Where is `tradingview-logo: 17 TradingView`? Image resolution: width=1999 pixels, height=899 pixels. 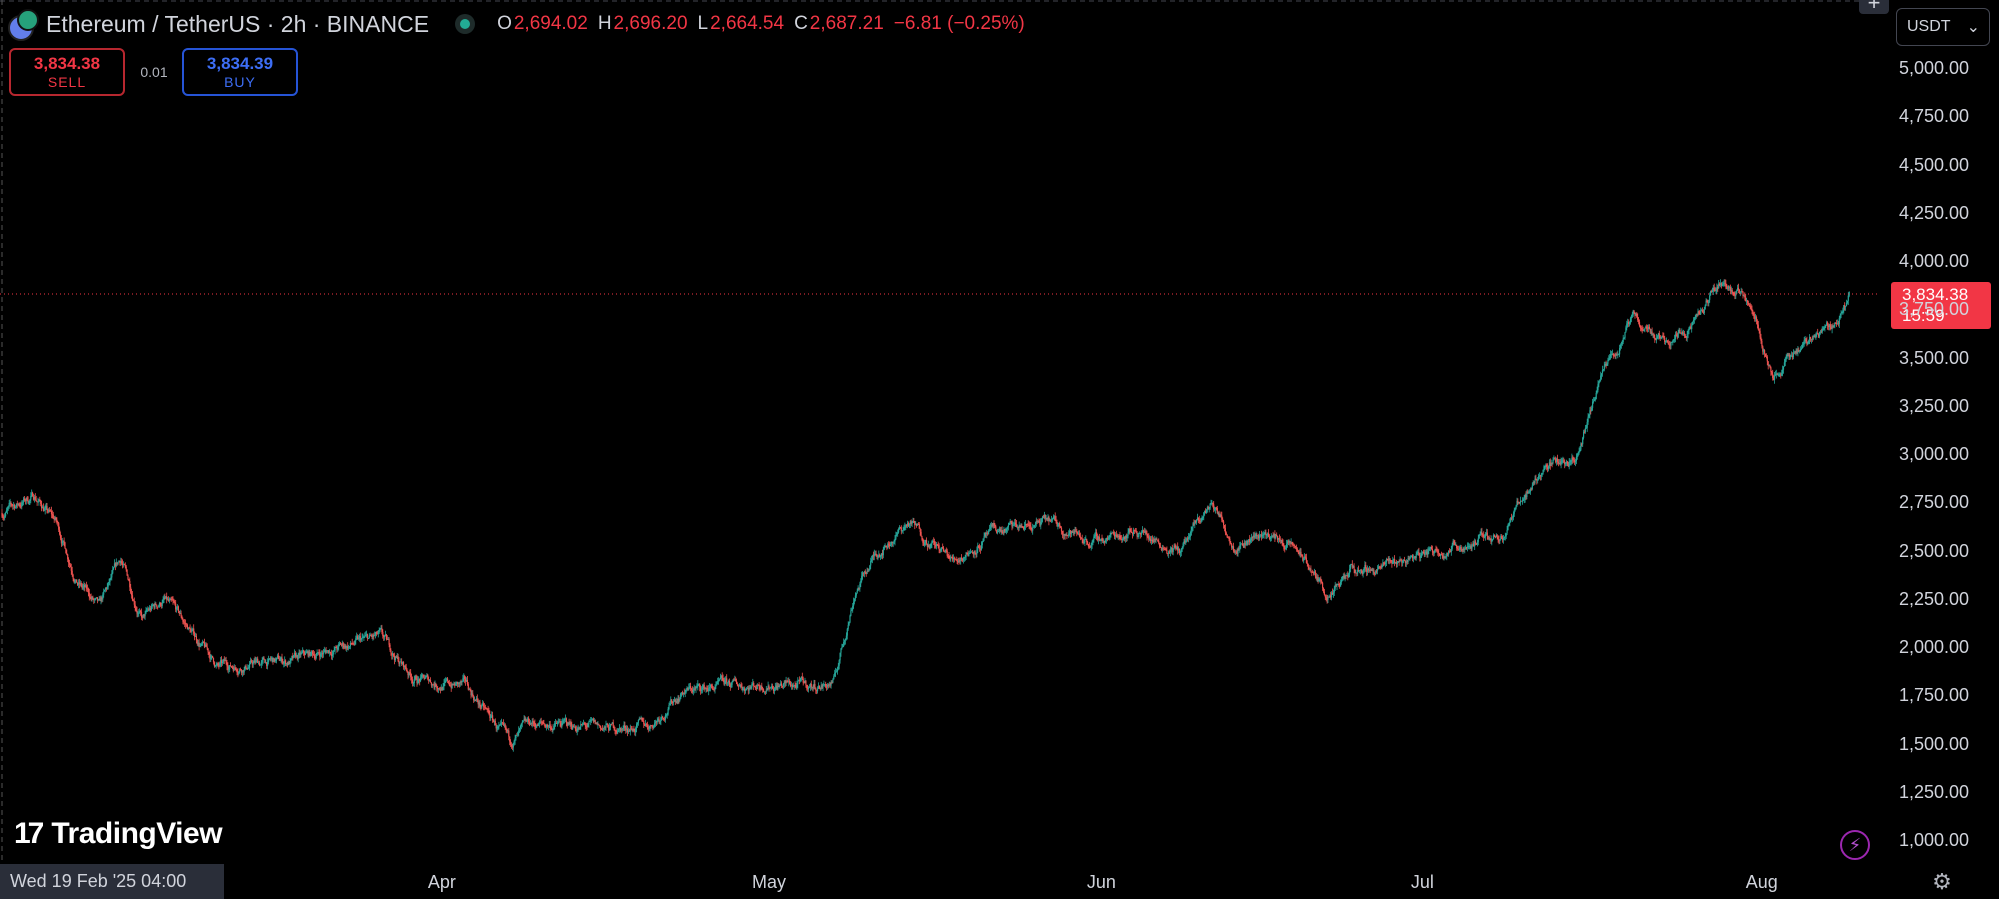 tradingview-logo: 17 TradingView is located at coordinates (118, 834).